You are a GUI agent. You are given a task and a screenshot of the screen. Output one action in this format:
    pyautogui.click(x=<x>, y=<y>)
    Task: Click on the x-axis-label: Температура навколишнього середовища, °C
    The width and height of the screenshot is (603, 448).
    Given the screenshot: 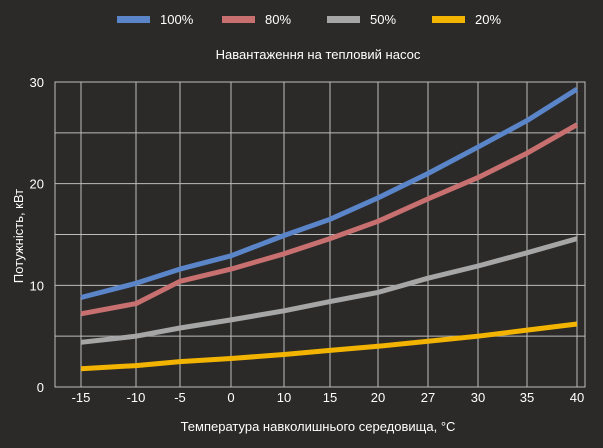 What is the action you would take?
    pyautogui.click(x=318, y=426)
    